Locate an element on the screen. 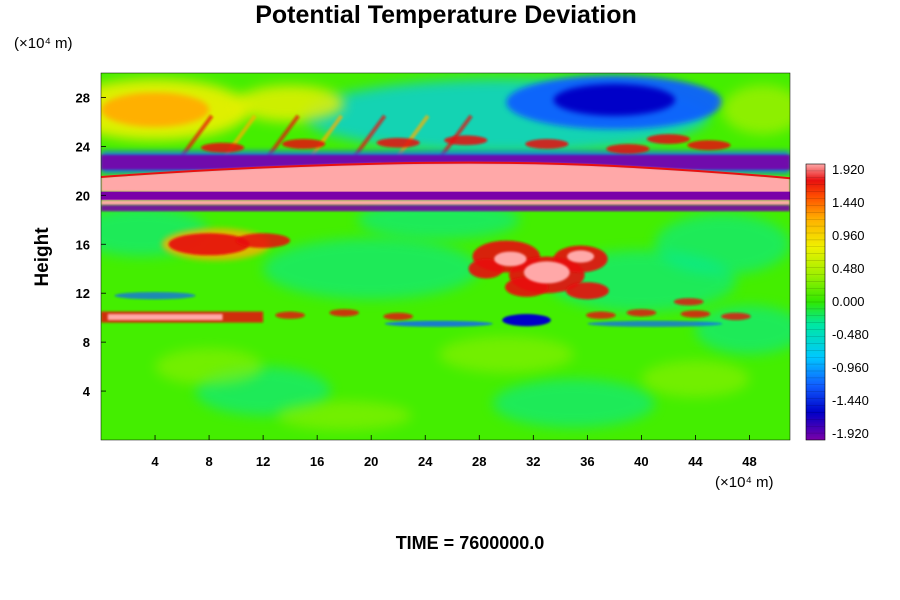 The width and height of the screenshot is (900, 600). x-axis-unit: (×10⁴ m) is located at coordinates (744, 482).